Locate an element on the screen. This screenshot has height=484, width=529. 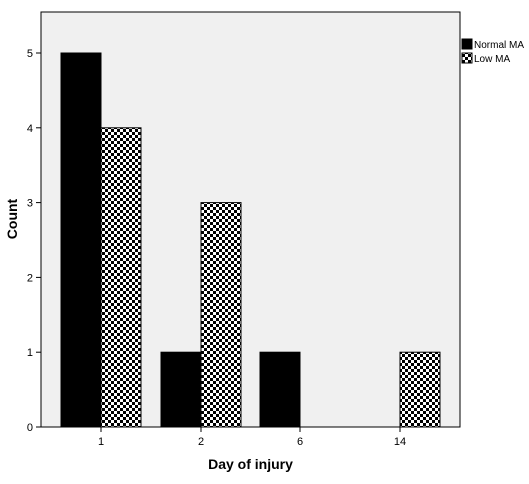
legend-swatch-normal-ma is located at coordinates (467, 44).